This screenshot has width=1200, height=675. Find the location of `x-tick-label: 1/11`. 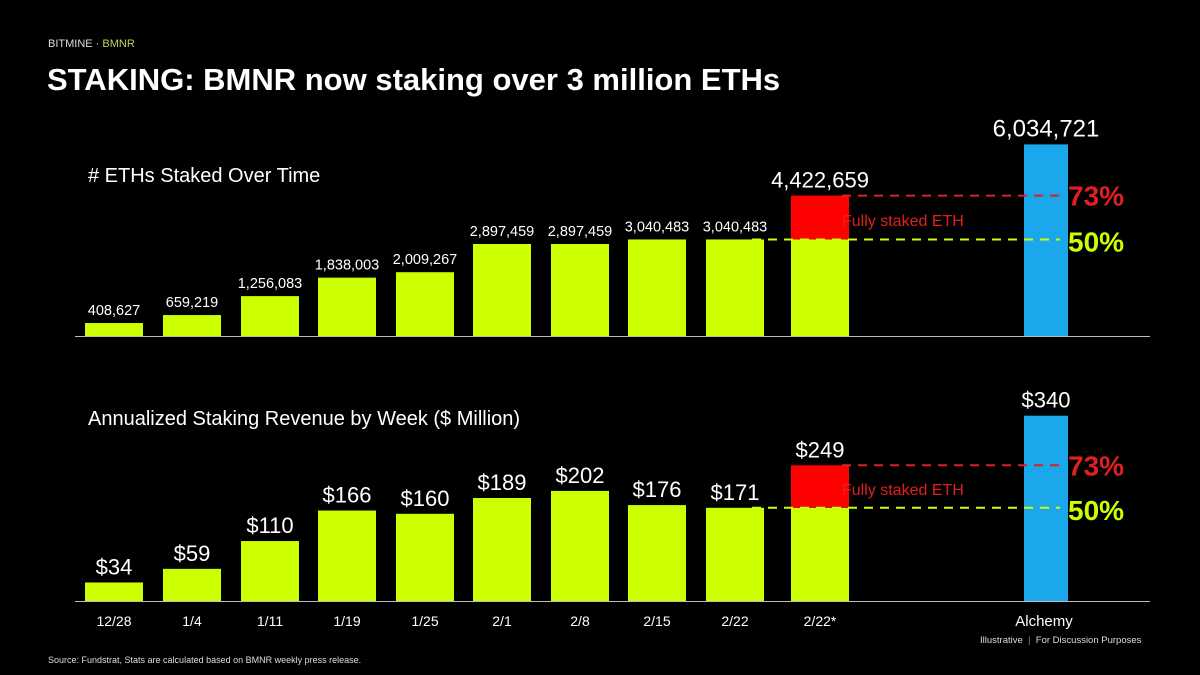

x-tick-label: 1/11 is located at coordinates (270, 621).